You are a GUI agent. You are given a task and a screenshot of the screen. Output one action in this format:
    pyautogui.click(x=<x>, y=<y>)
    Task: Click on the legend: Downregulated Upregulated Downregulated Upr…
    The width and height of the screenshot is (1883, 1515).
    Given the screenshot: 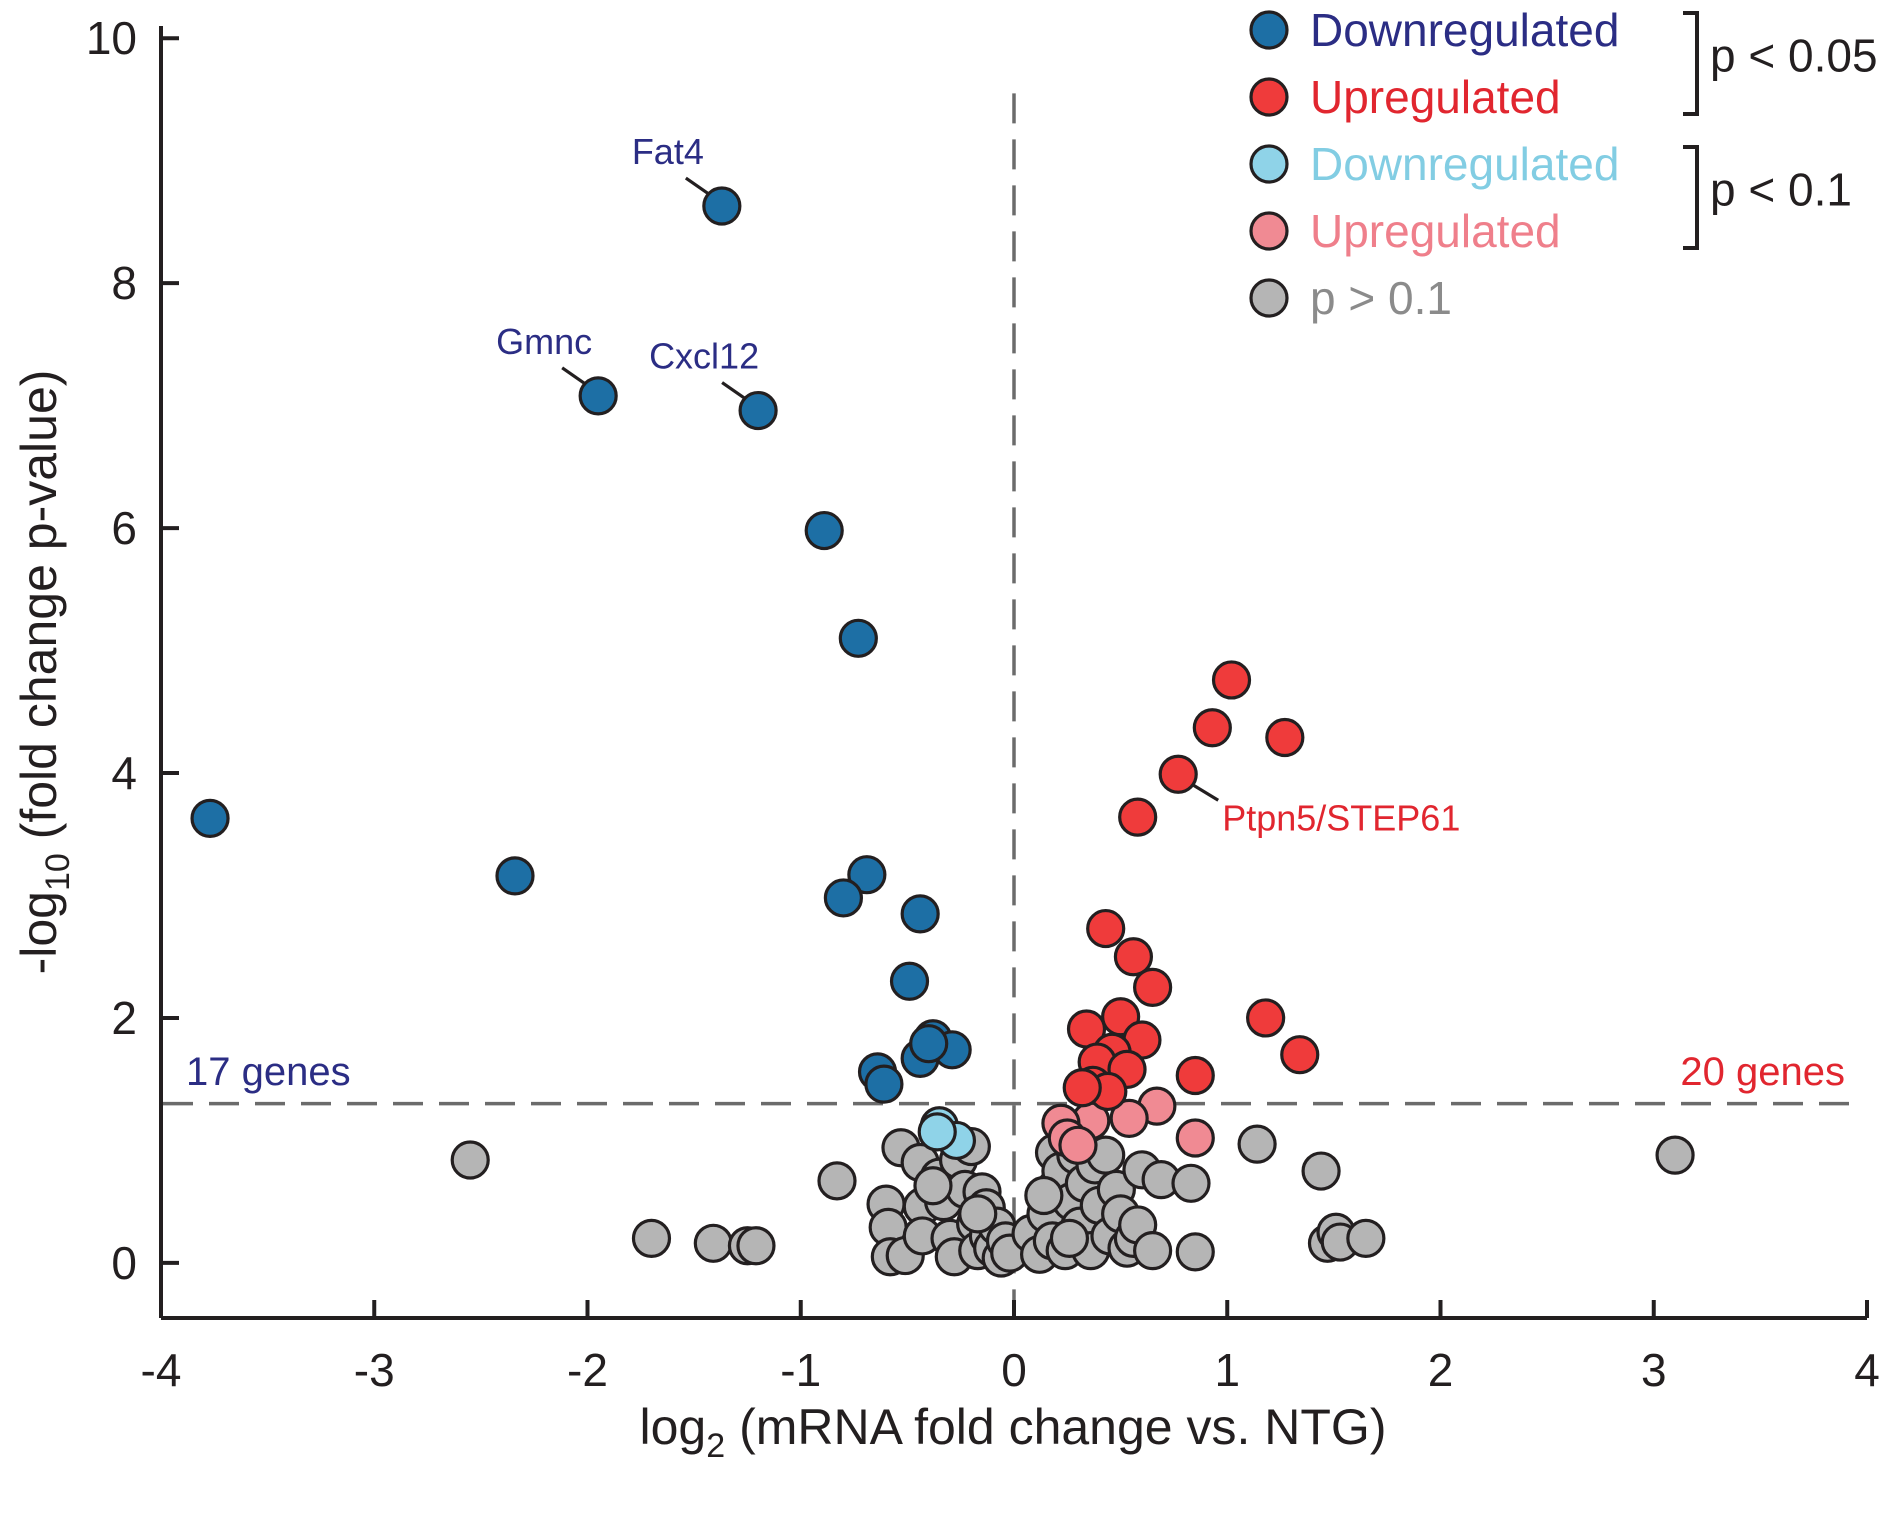 What is the action you would take?
    pyautogui.click(x=1563, y=164)
    